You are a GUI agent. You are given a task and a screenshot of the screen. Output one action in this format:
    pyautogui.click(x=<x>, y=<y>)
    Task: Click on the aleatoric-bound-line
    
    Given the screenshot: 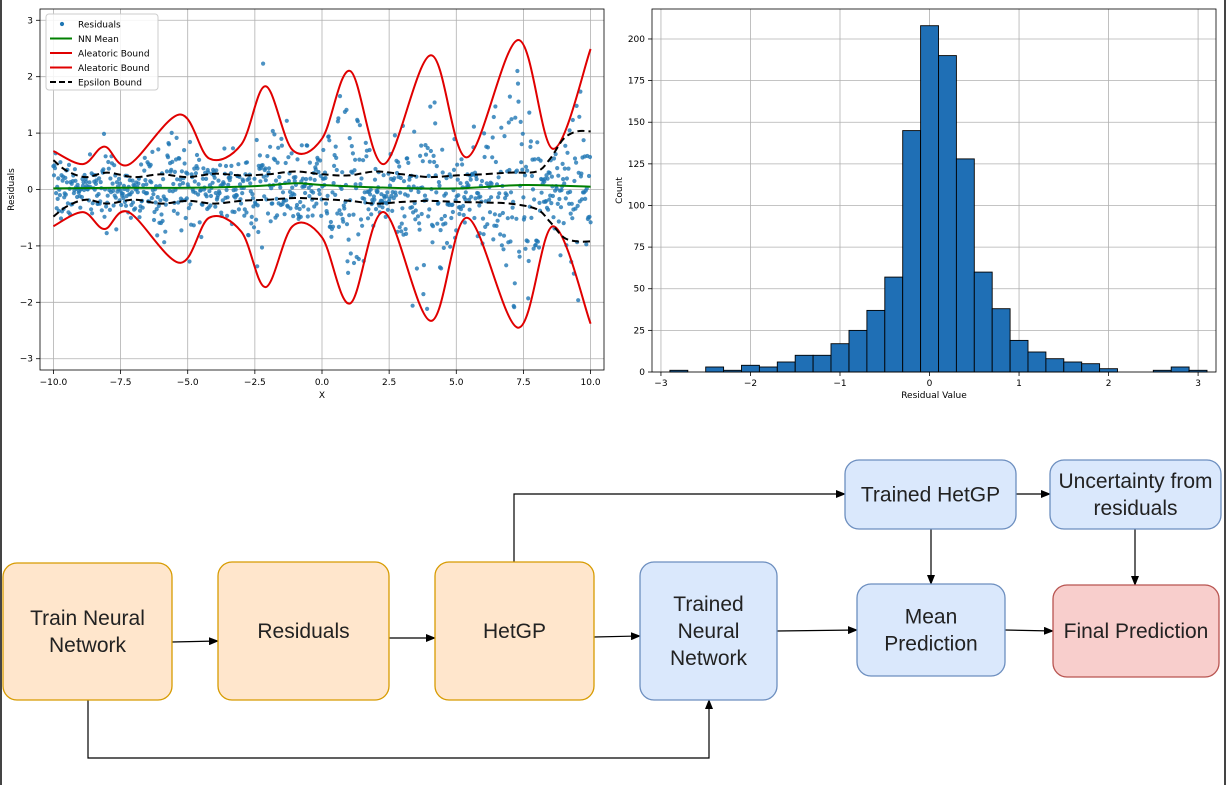 What is the action you would take?
    pyautogui.click(x=322, y=269)
    